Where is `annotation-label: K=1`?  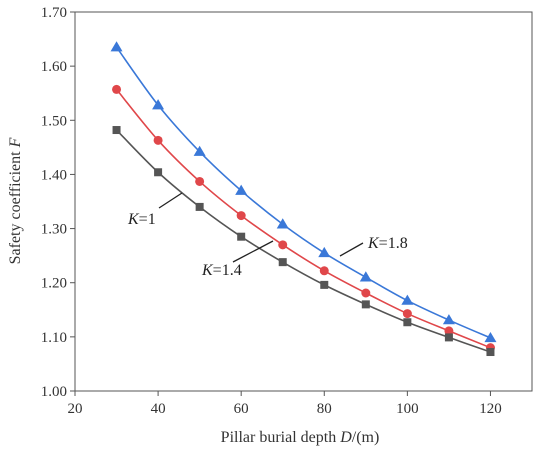 annotation-label: K=1 is located at coordinates (141, 219).